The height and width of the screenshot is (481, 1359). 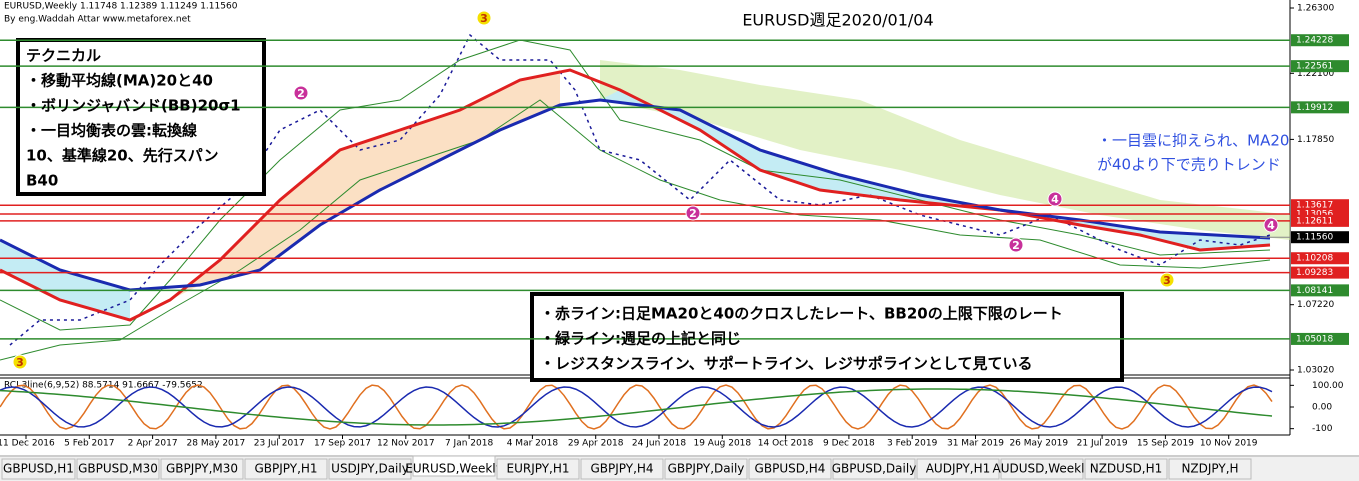 What do you see at coordinates (1102, 444) in the screenshot?
I see `x-tick-label: 21 Jul 2019` at bounding box center [1102, 444].